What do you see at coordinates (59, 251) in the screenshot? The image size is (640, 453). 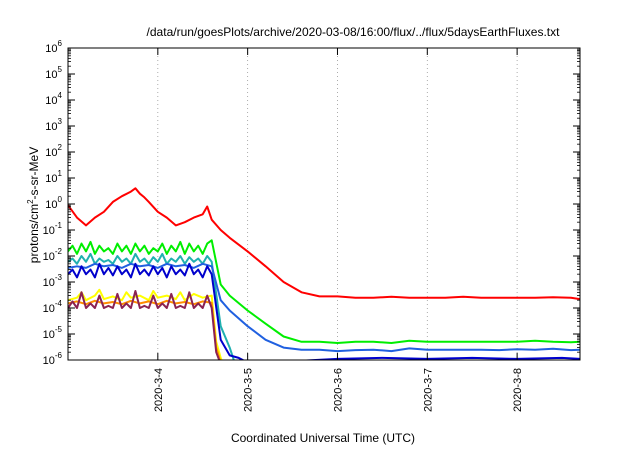 I see `y-tick-label-exp: -2` at bounding box center [59, 251].